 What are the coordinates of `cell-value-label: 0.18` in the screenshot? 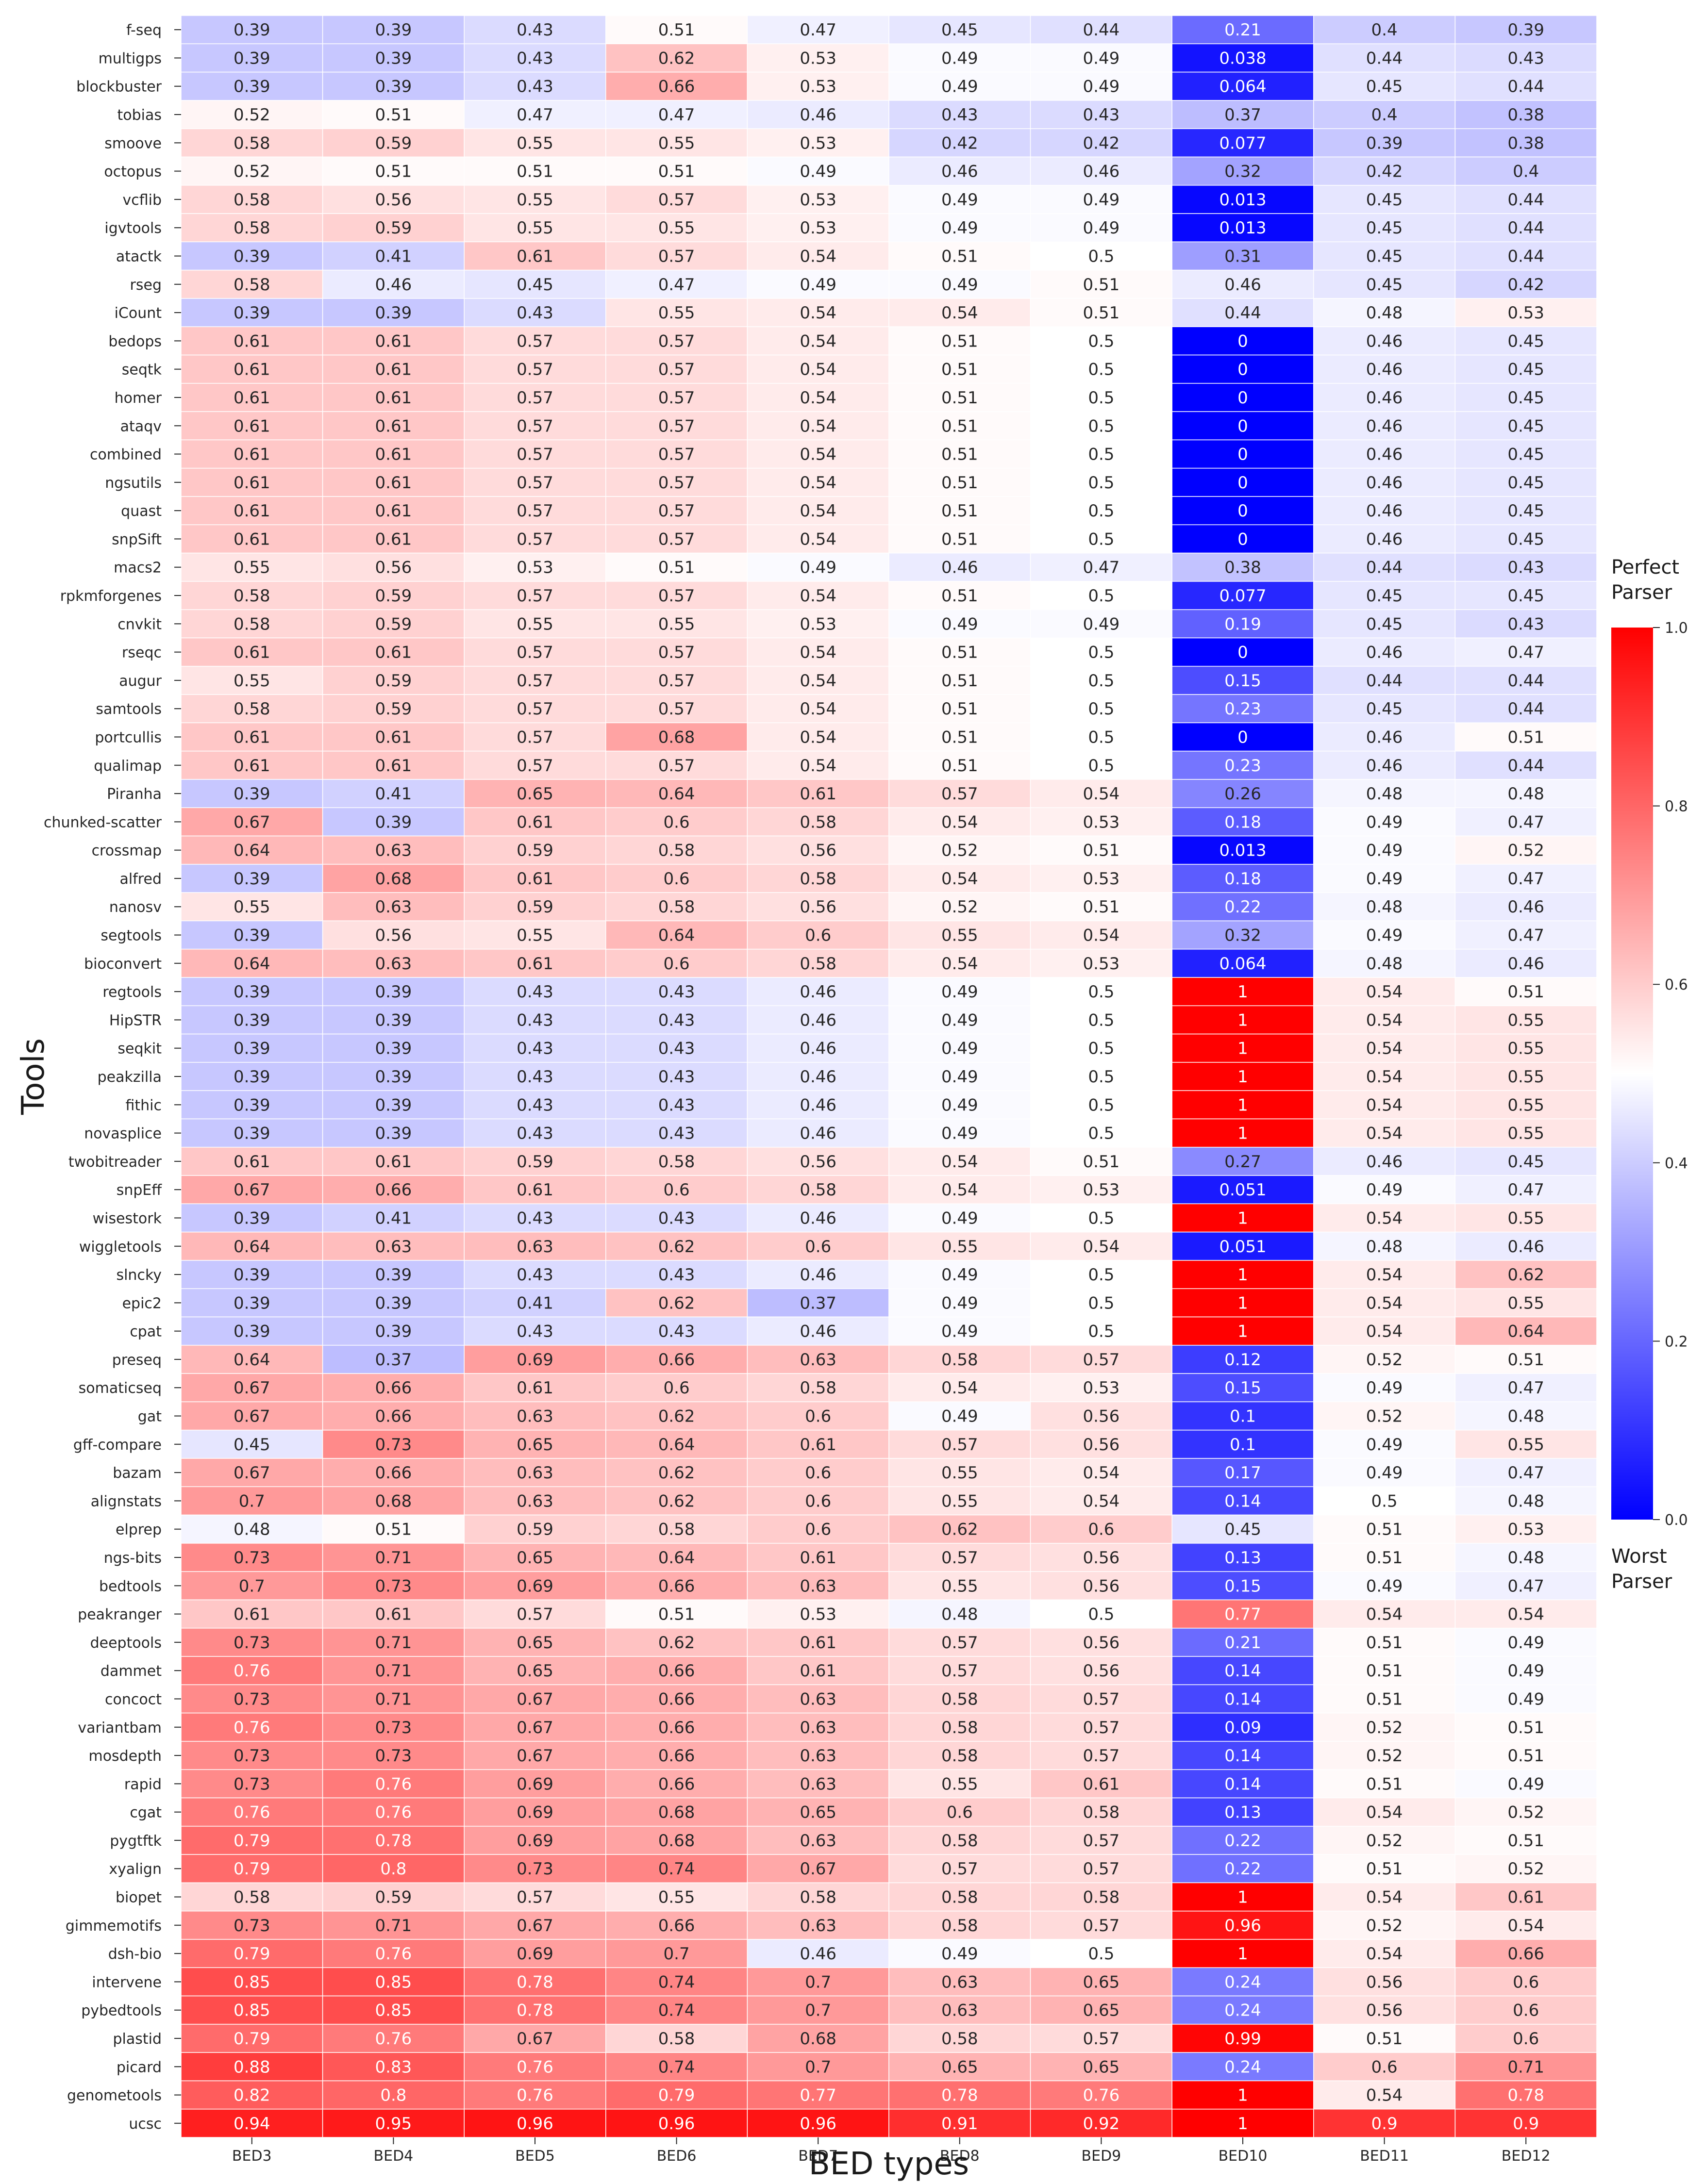 It's located at (1242, 879).